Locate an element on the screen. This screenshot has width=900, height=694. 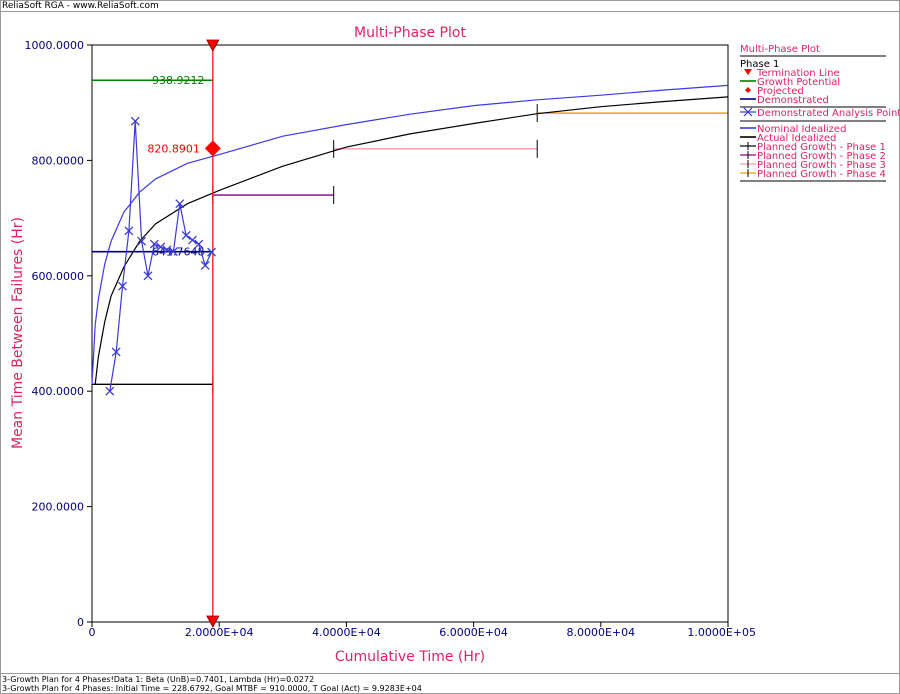
x-tick-label: 6.0000E+04 is located at coordinates (473, 632).